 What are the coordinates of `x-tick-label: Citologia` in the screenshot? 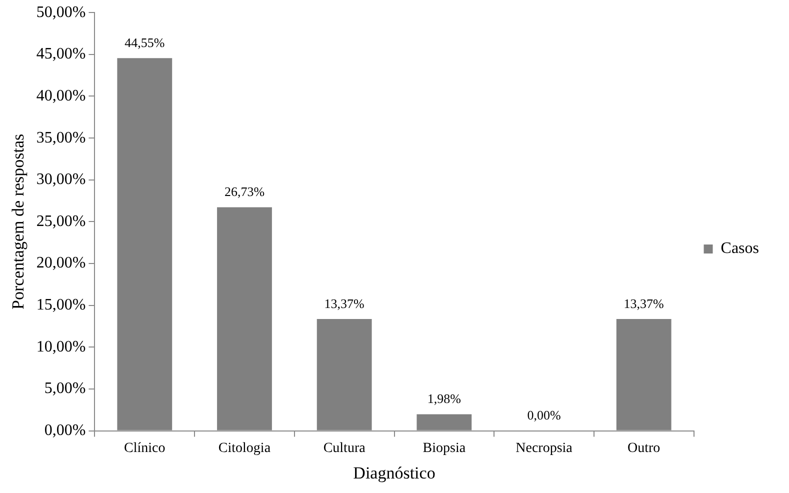 It's located at (245, 448).